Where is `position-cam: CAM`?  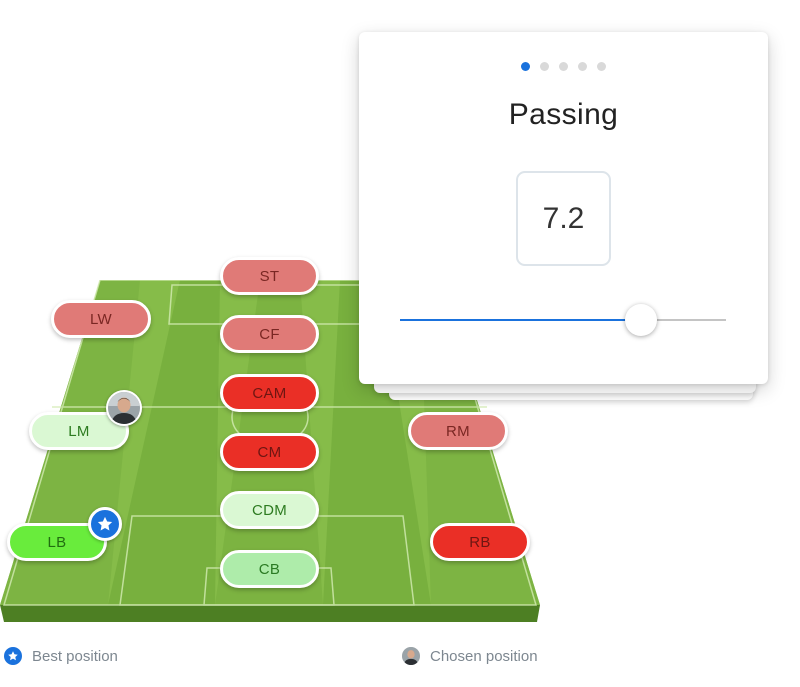 position-cam: CAM is located at coordinates (269, 393).